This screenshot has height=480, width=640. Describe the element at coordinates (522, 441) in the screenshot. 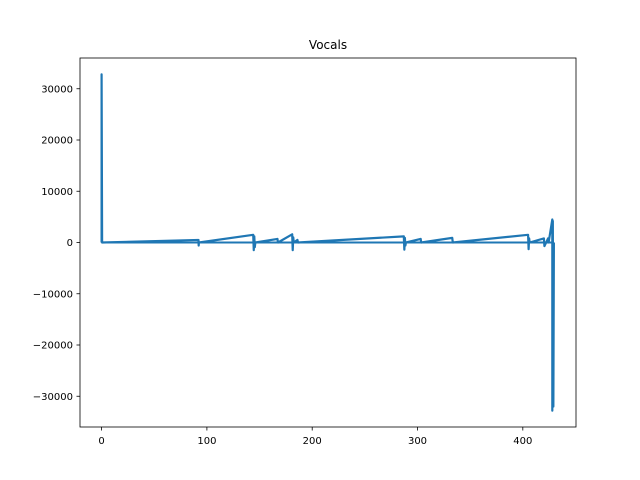

I see `x-tick-label: 400` at that location.